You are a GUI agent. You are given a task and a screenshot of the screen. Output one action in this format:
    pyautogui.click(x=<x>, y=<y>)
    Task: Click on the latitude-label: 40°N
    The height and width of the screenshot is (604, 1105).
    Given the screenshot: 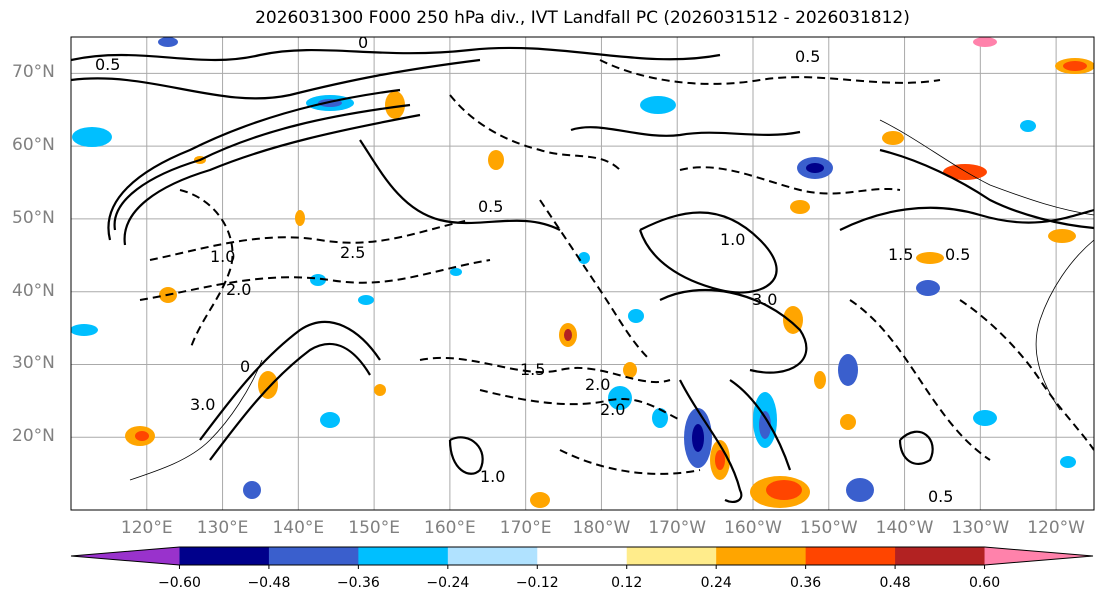 What is the action you would take?
    pyautogui.click(x=33, y=290)
    